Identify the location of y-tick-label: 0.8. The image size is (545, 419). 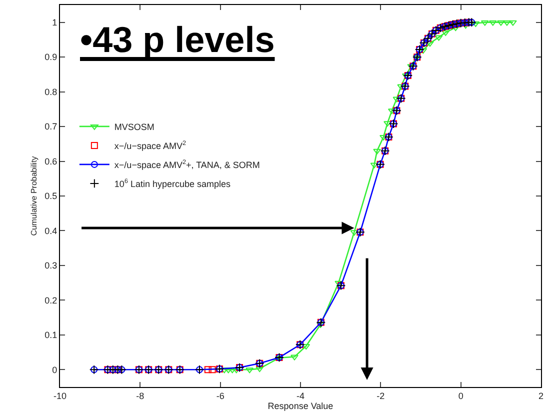
(51, 91).